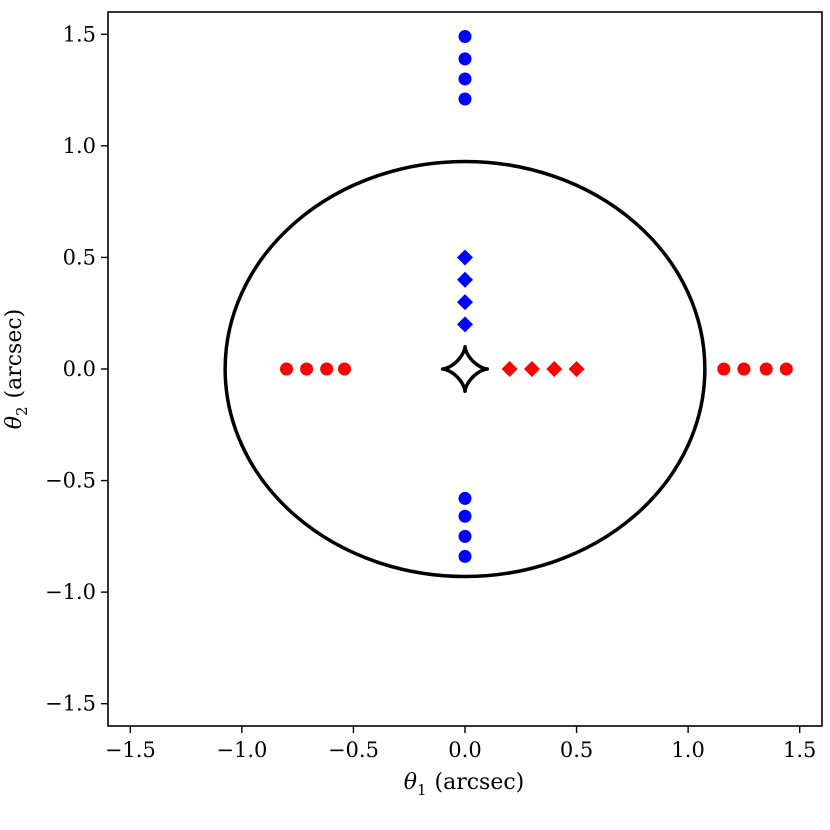  I want to click on x-tick-label: 1.0, so click(687, 750).